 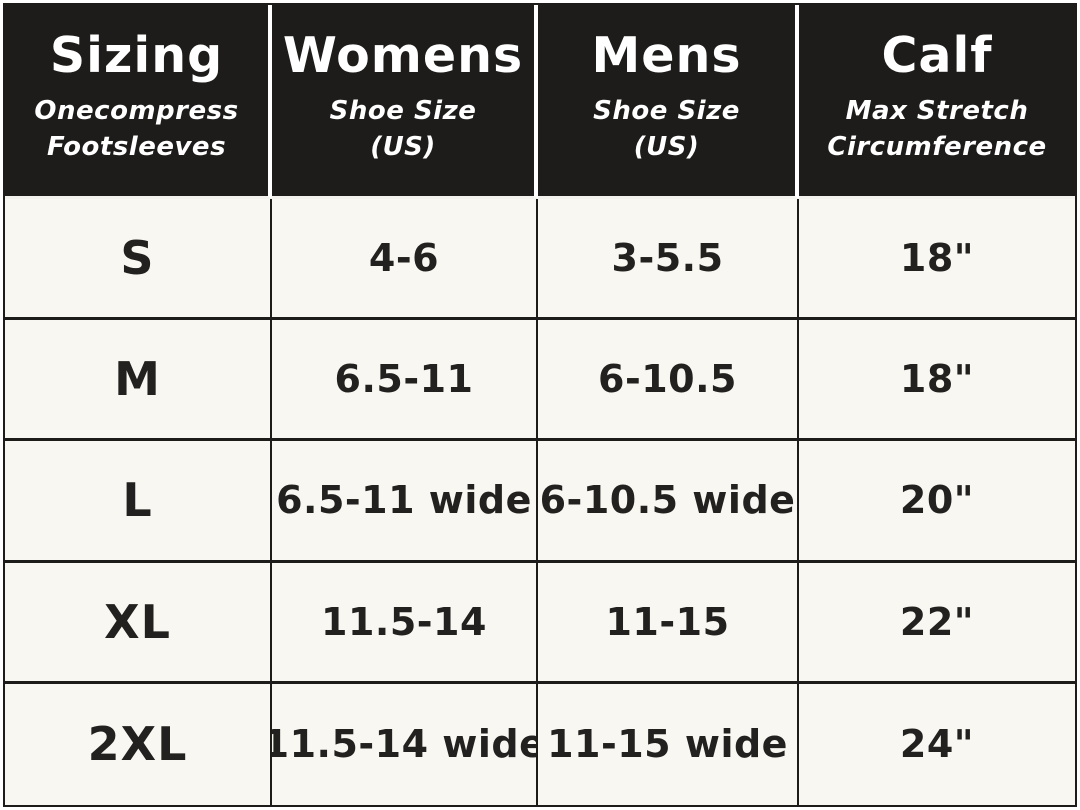 I want to click on womens-value-xl: 11.5-14, so click(x=405, y=623).